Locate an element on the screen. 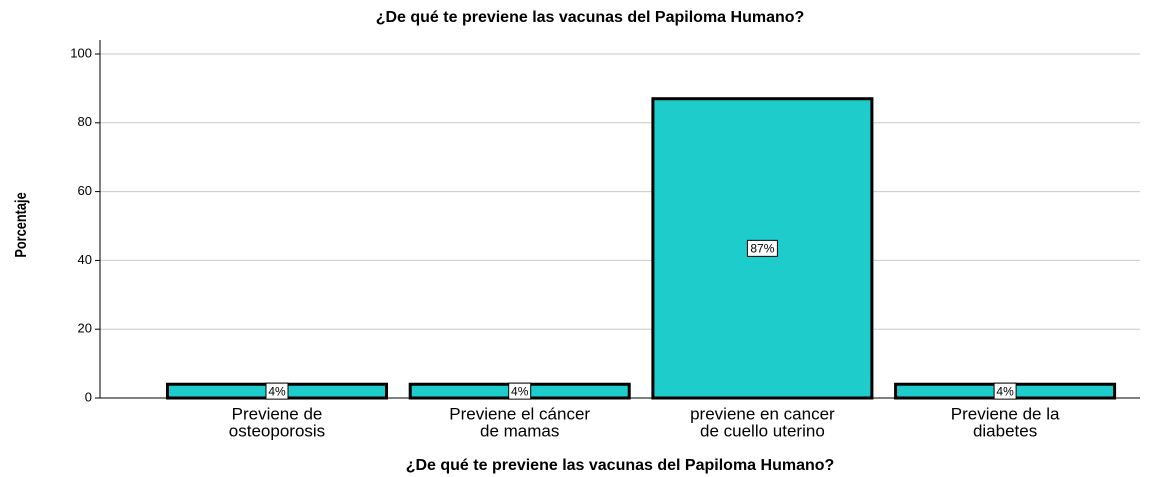 Image resolution: width=1165 pixels, height=477 pixels. x-tick-label: de cuello uterino is located at coordinates (762, 430).